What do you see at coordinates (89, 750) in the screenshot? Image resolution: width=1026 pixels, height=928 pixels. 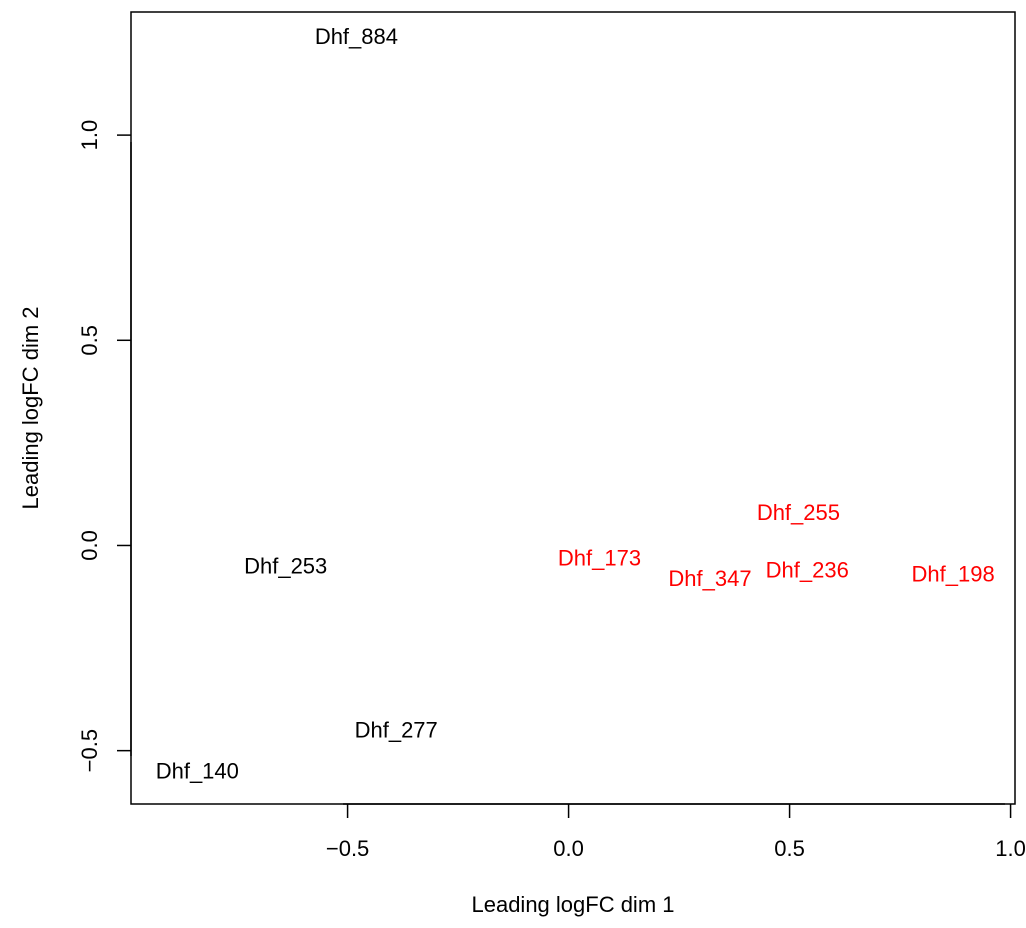 I see `y-tick-label: −0.5` at bounding box center [89, 750].